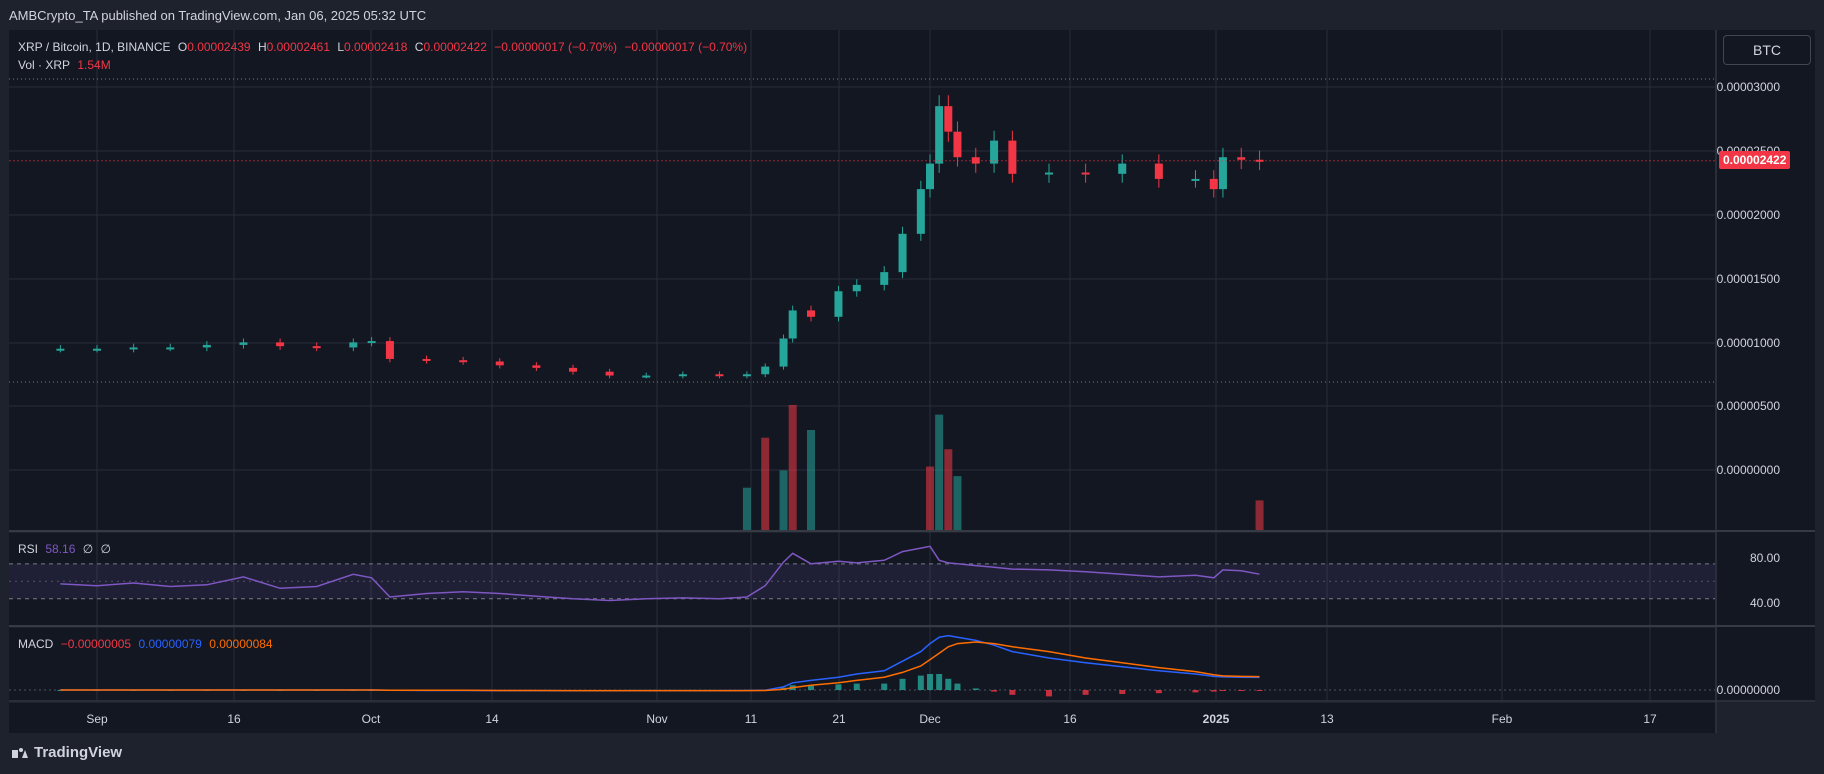  What do you see at coordinates (839, 719) in the screenshot?
I see `time-tick-21: 21` at bounding box center [839, 719].